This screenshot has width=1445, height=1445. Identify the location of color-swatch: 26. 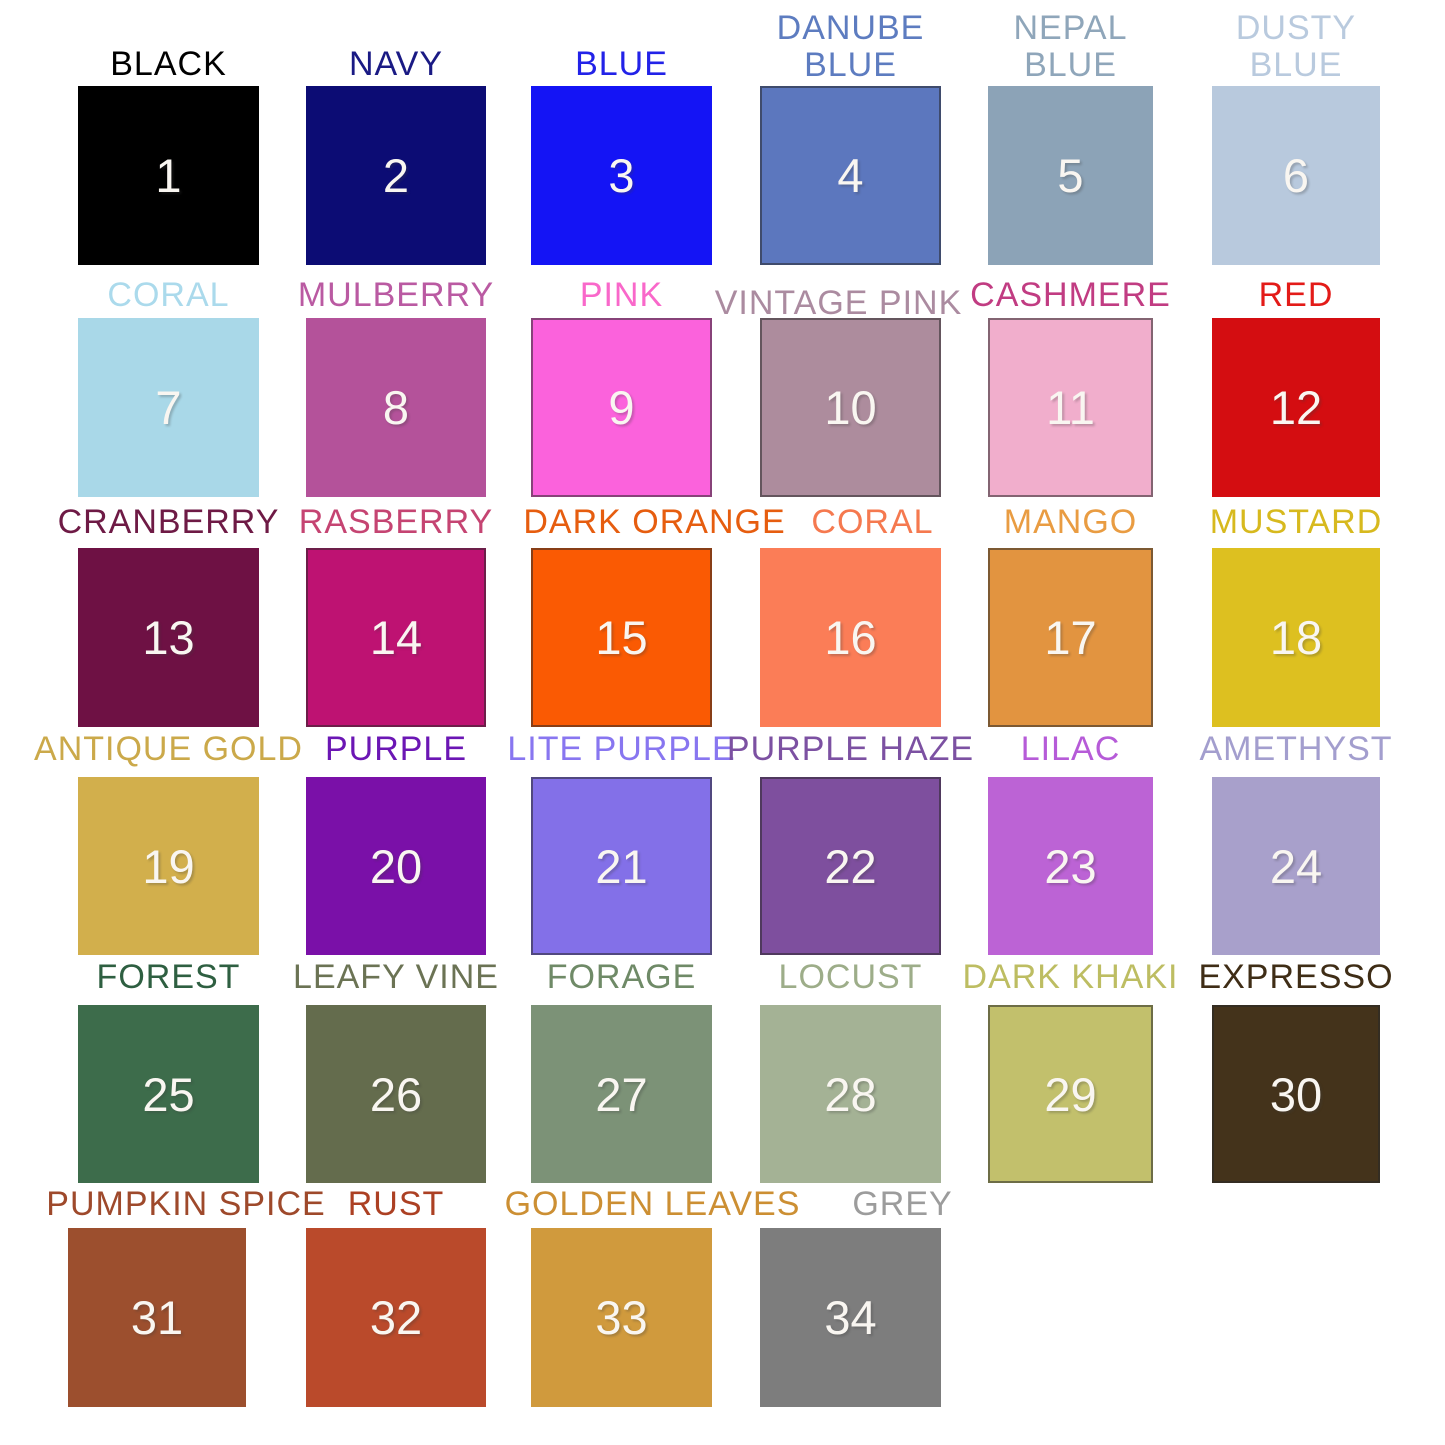
(396, 1094).